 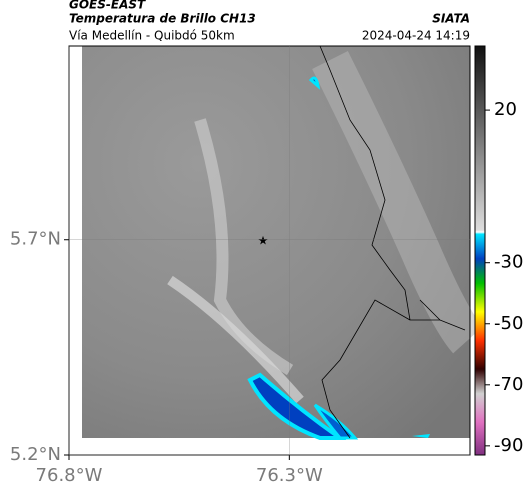 What do you see at coordinates (69, 475) in the screenshot?
I see `x-tick-label: 76.8°W` at bounding box center [69, 475].